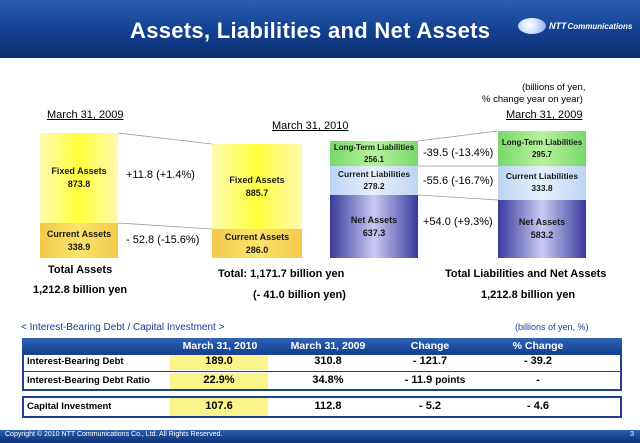 Image resolution: width=640 pixels, height=443 pixels. I want to click on row-label-capex: Capital Investment, so click(69, 406).